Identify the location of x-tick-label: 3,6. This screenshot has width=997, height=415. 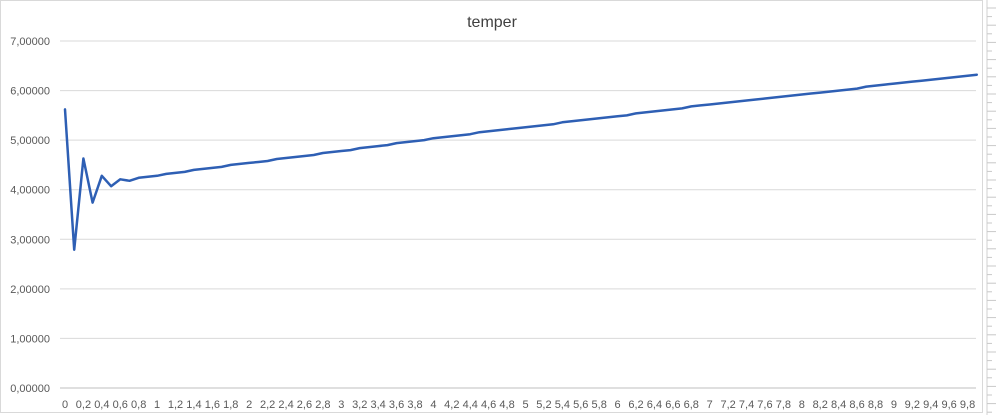
(396, 405).